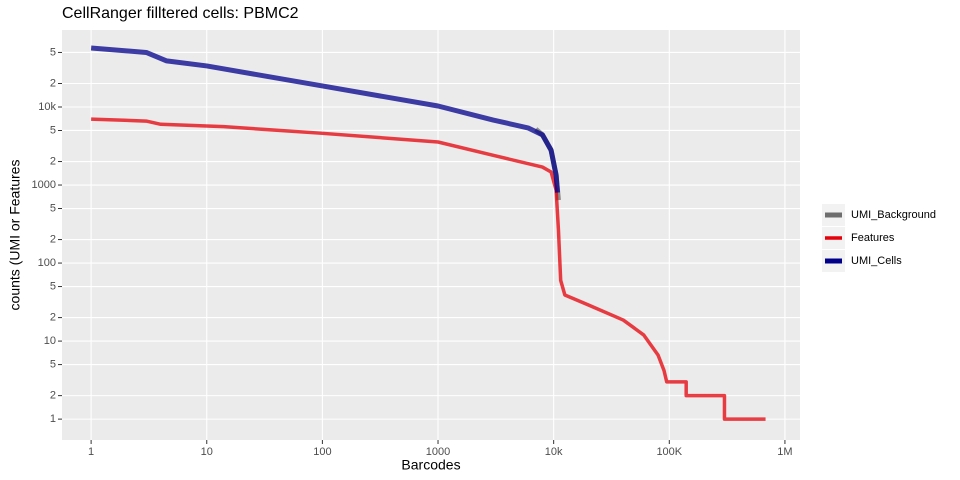  I want to click on x-tick-label: 1, so click(91, 452).